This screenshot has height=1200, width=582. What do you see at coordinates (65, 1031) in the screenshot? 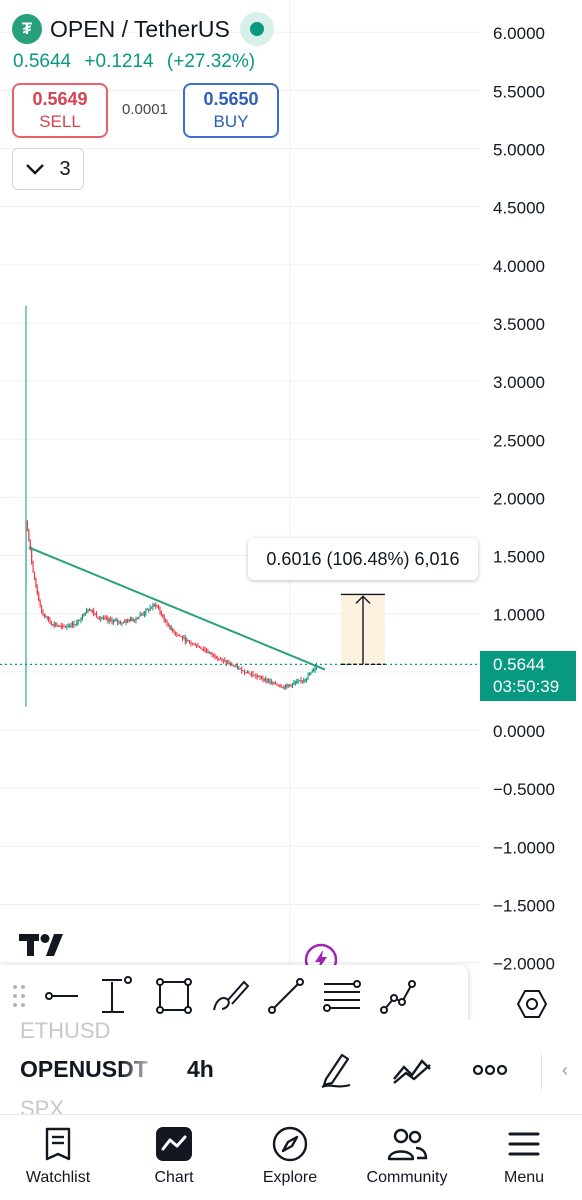
I see `prev-symbol: ETHUSD` at bounding box center [65, 1031].